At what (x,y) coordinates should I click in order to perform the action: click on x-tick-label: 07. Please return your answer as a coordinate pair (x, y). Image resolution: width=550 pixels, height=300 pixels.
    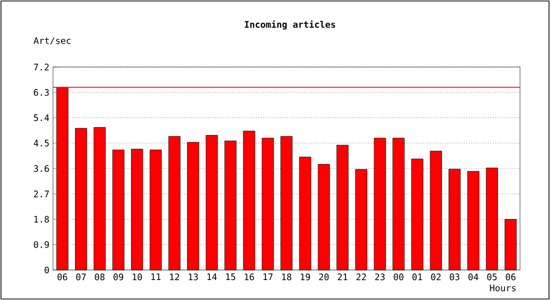
    Looking at the image, I should click on (81, 277).